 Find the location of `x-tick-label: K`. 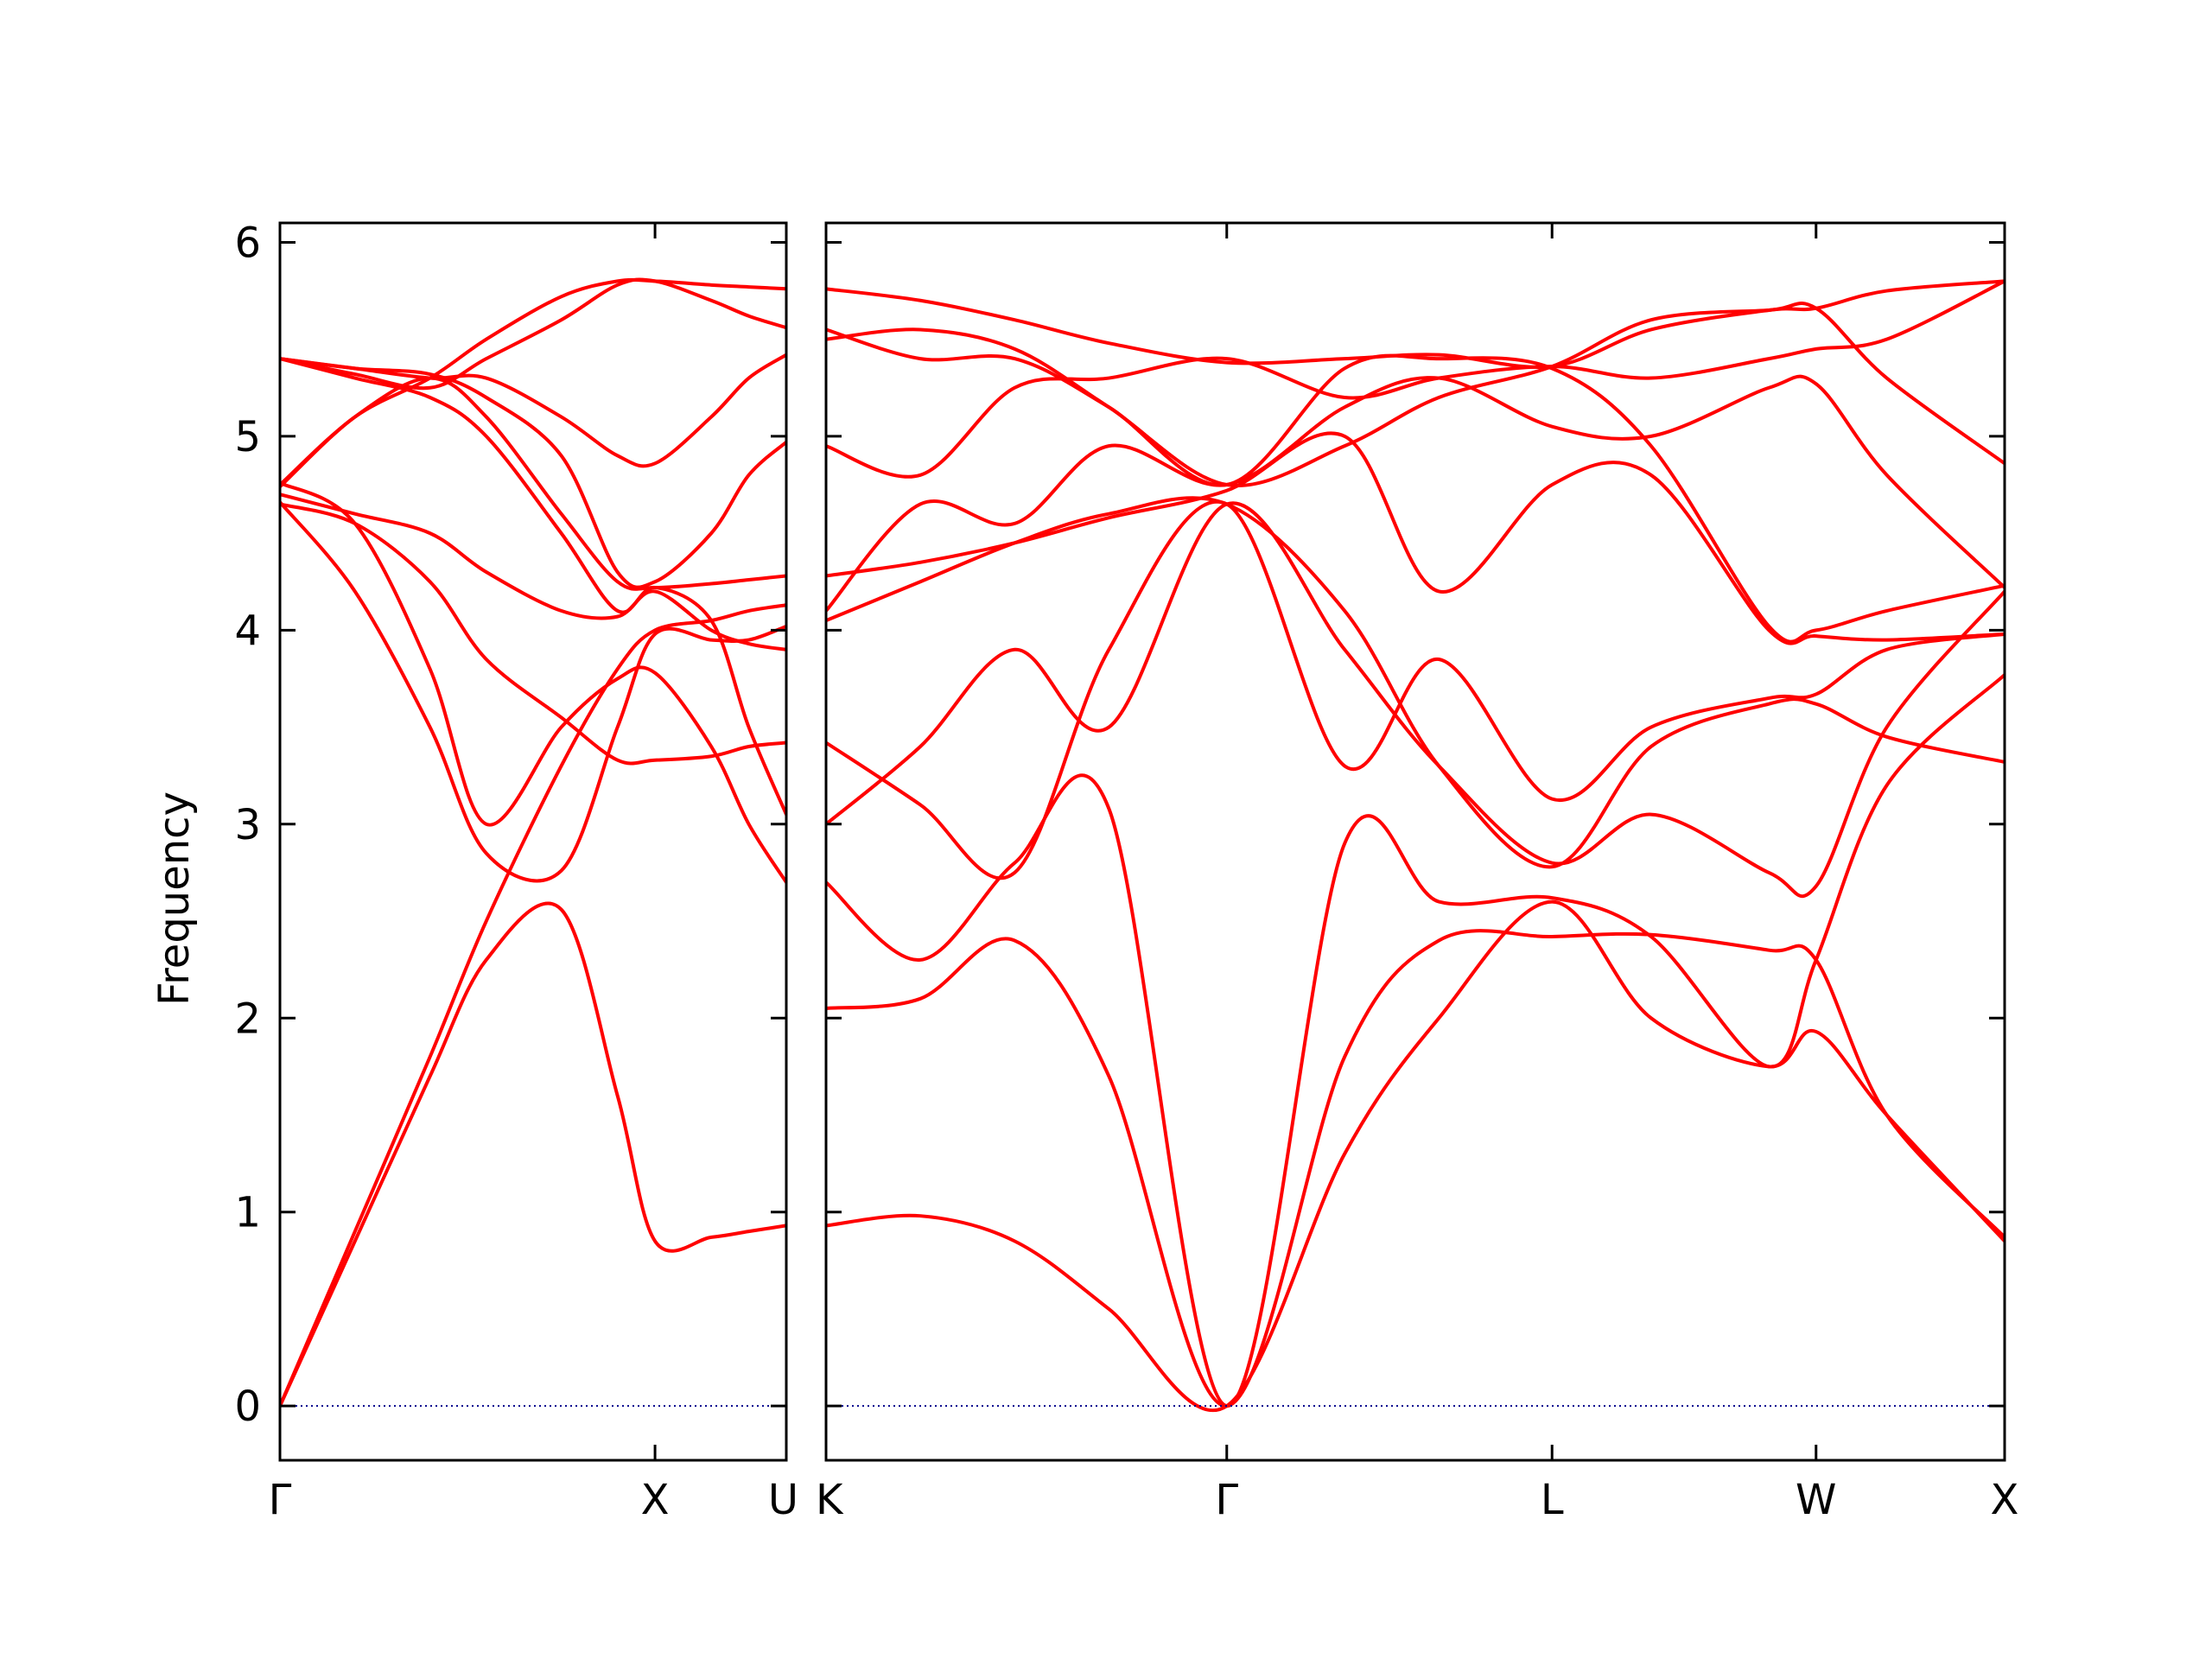

x-tick-label: K is located at coordinates (830, 1500).